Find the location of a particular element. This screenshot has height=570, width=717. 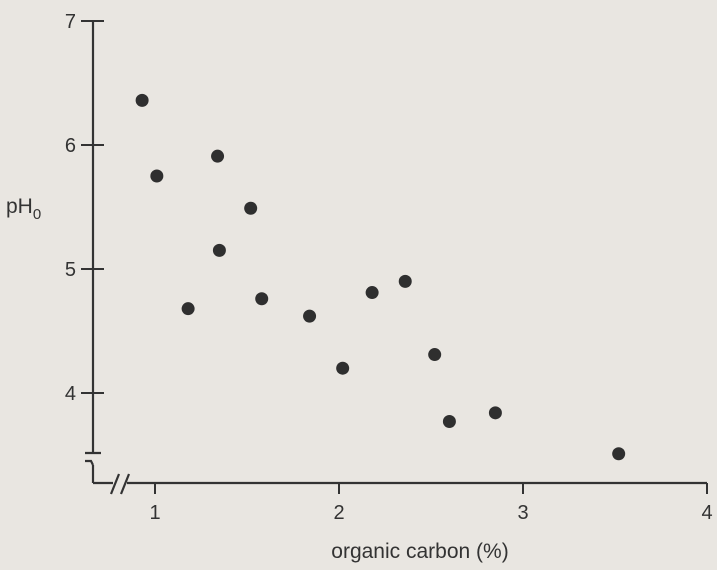

y-axis-title-main: pH is located at coordinates (19, 206).